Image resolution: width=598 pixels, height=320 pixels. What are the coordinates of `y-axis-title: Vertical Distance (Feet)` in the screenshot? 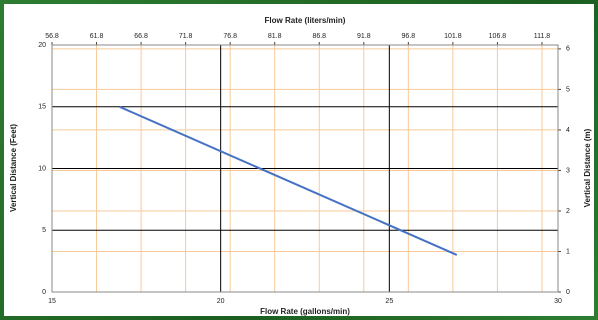 It's located at (13, 168).